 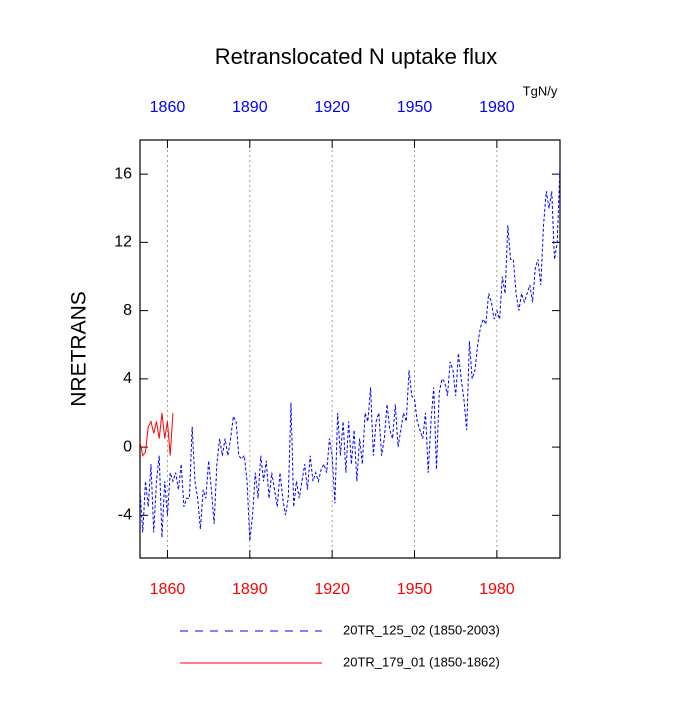 What do you see at coordinates (421, 661) in the screenshot?
I see `legend-label: 20TR_179_01 (1850-1862)` at bounding box center [421, 661].